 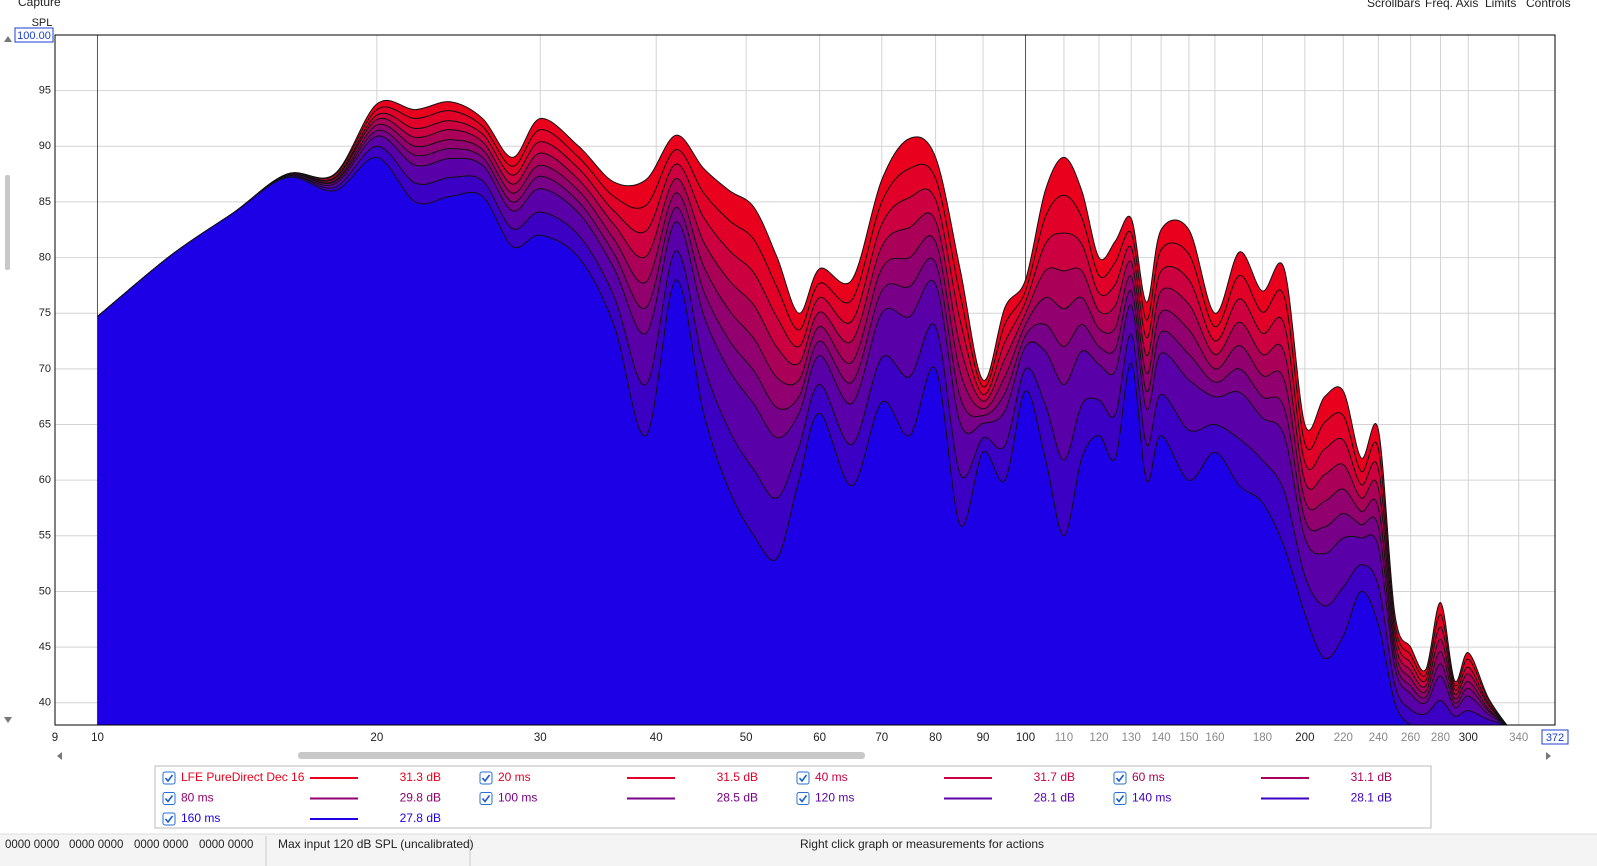 I want to click on x-limit-box, so click(x=1555, y=737).